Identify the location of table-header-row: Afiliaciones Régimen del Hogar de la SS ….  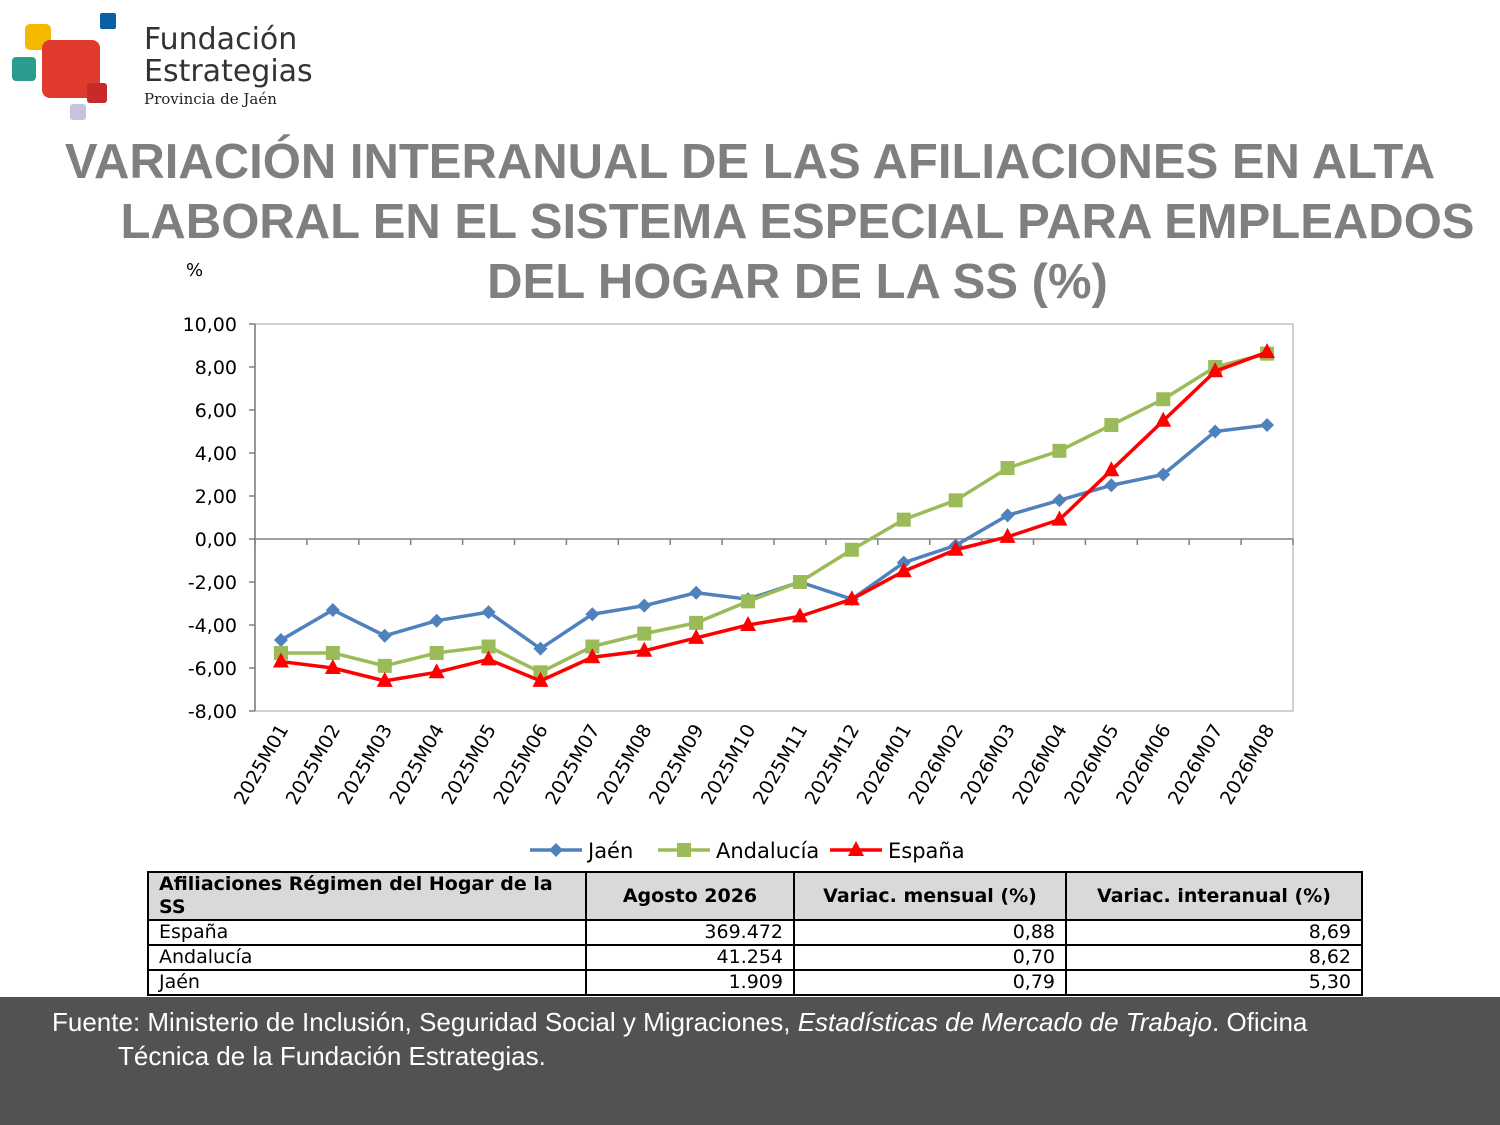
(755, 896).